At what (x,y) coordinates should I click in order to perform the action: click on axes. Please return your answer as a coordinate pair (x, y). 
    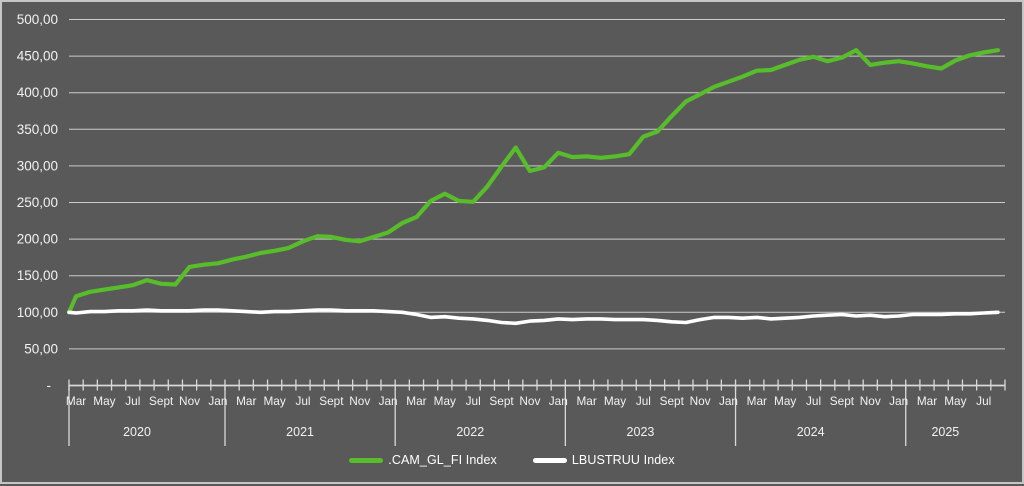
    Looking at the image, I should click on (537, 412).